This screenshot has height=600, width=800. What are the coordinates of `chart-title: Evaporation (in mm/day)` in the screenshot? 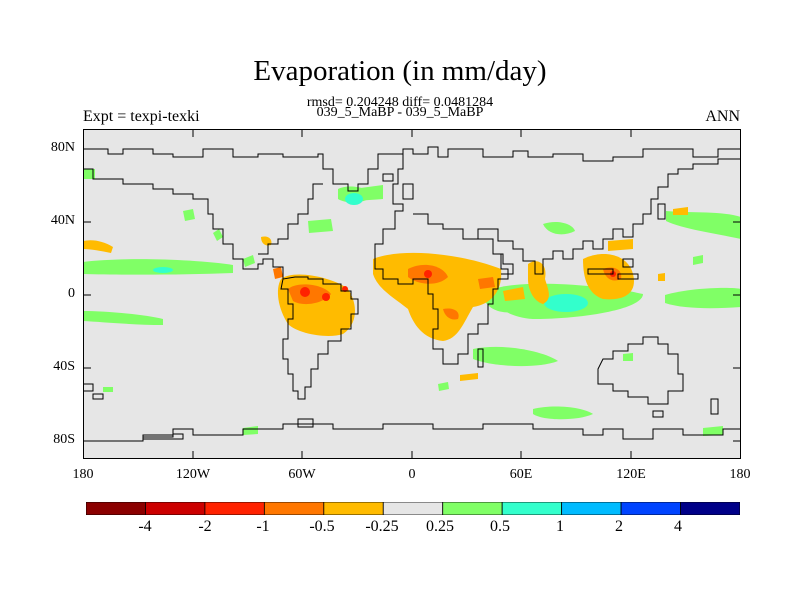 It's located at (400, 71).